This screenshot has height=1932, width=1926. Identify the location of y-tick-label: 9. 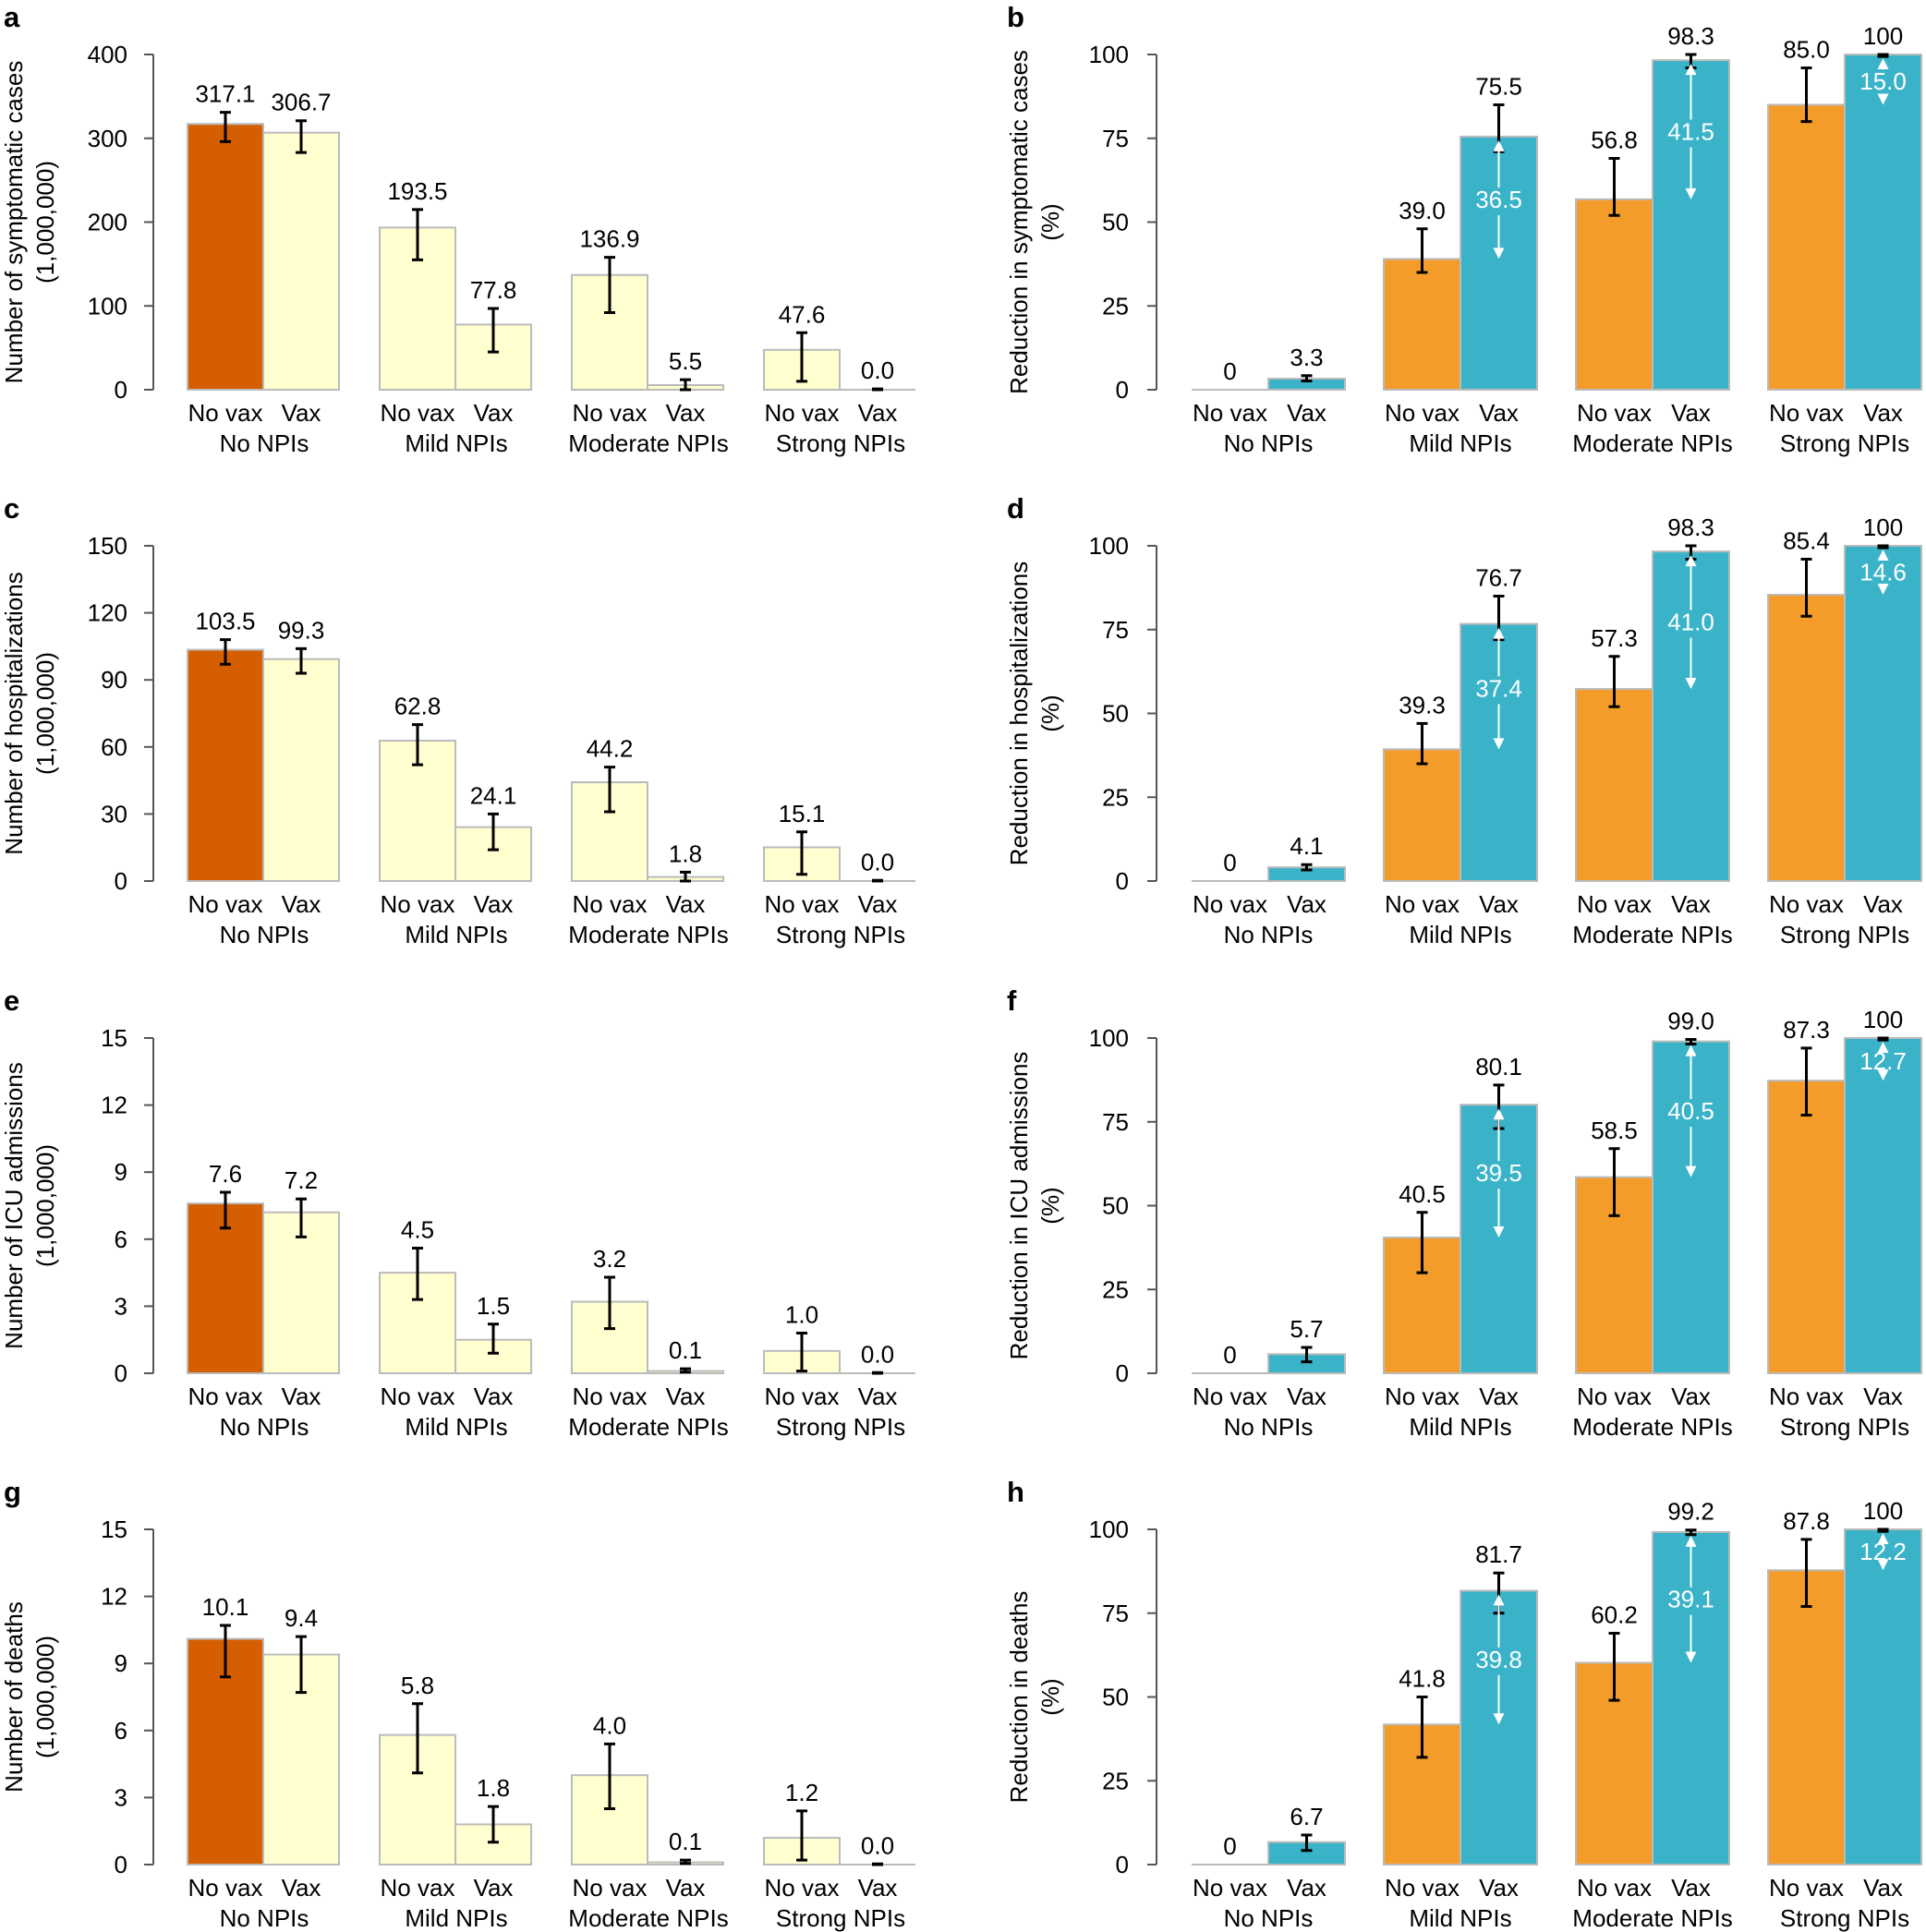
(121, 1172).